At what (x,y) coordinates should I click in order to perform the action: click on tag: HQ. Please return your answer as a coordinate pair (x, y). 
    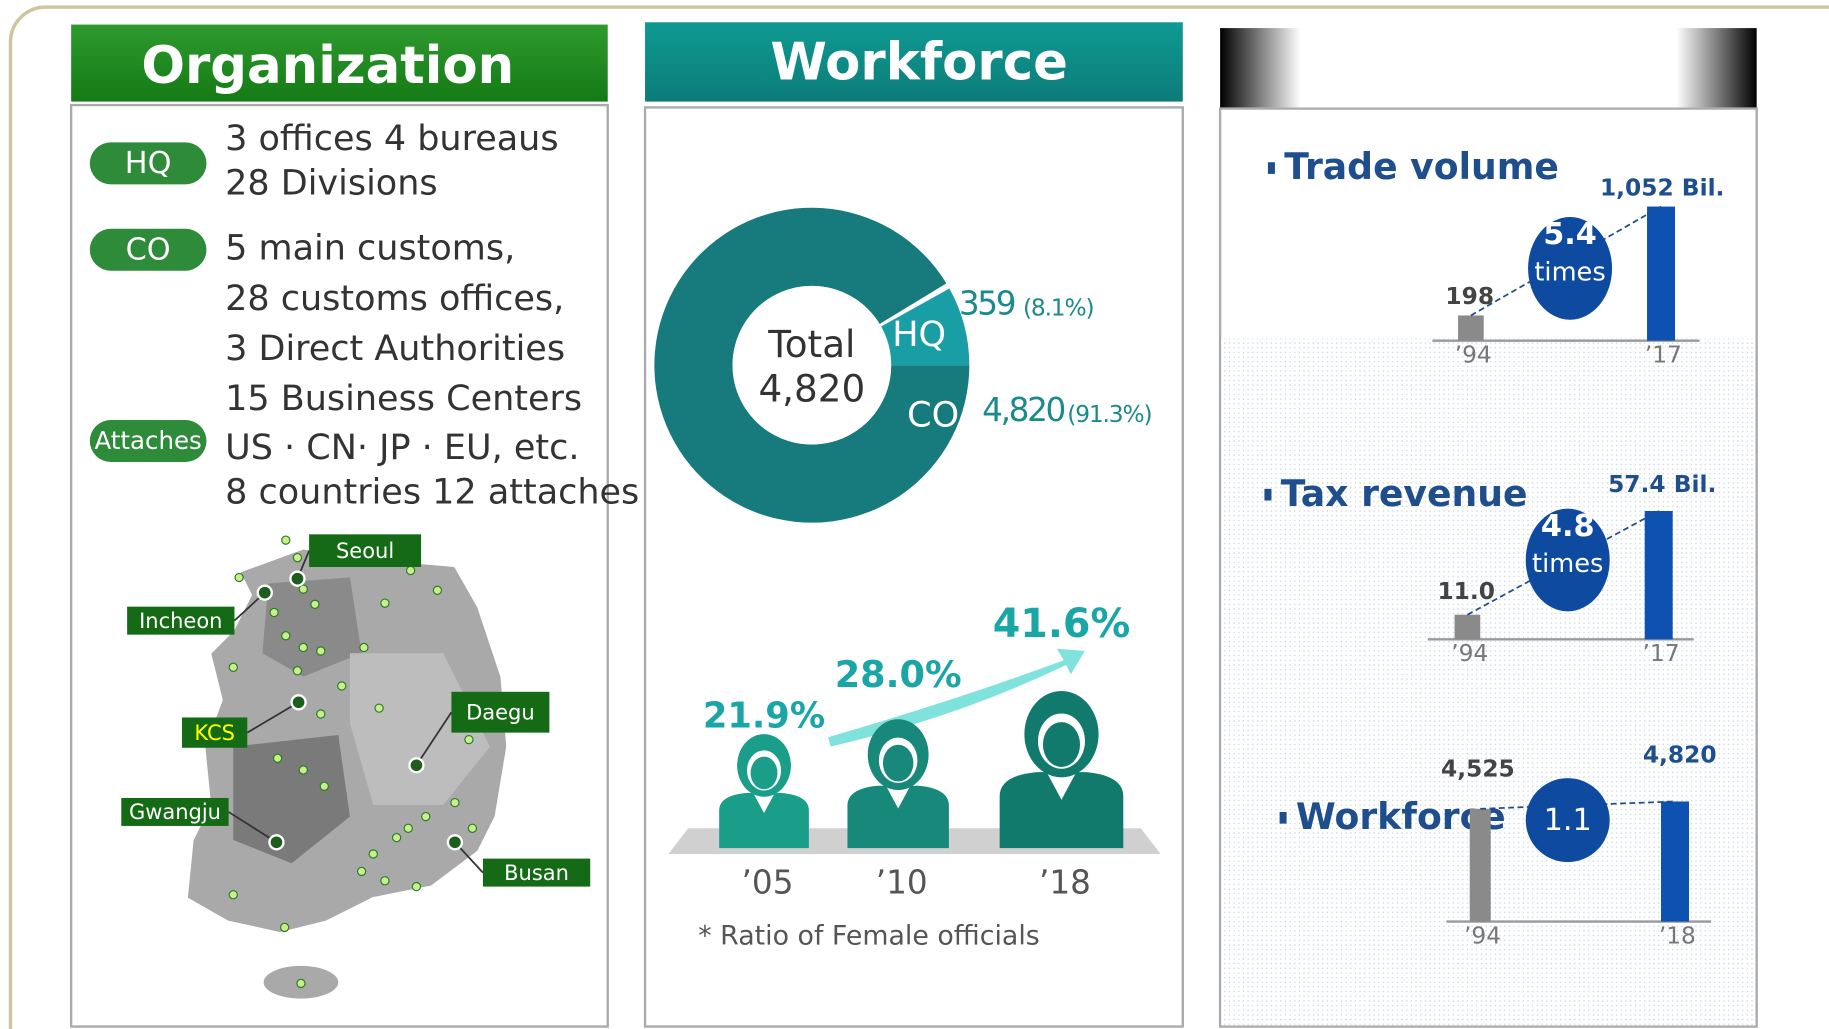
    Looking at the image, I should click on (148, 163).